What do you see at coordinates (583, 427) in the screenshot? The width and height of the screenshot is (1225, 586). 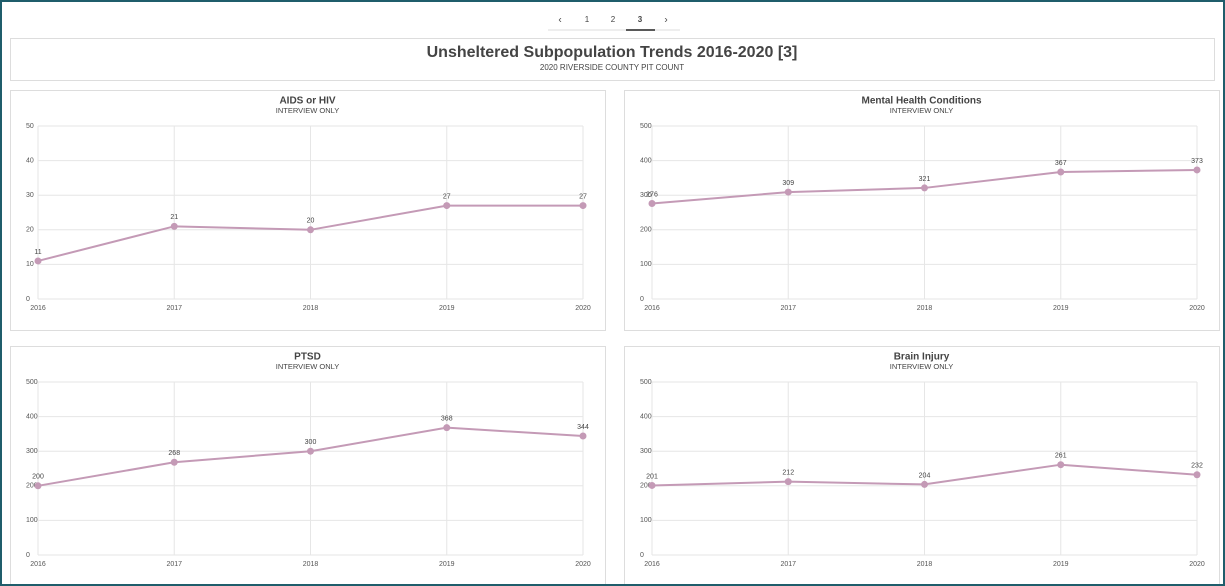 I see `data-label: 344` at bounding box center [583, 427].